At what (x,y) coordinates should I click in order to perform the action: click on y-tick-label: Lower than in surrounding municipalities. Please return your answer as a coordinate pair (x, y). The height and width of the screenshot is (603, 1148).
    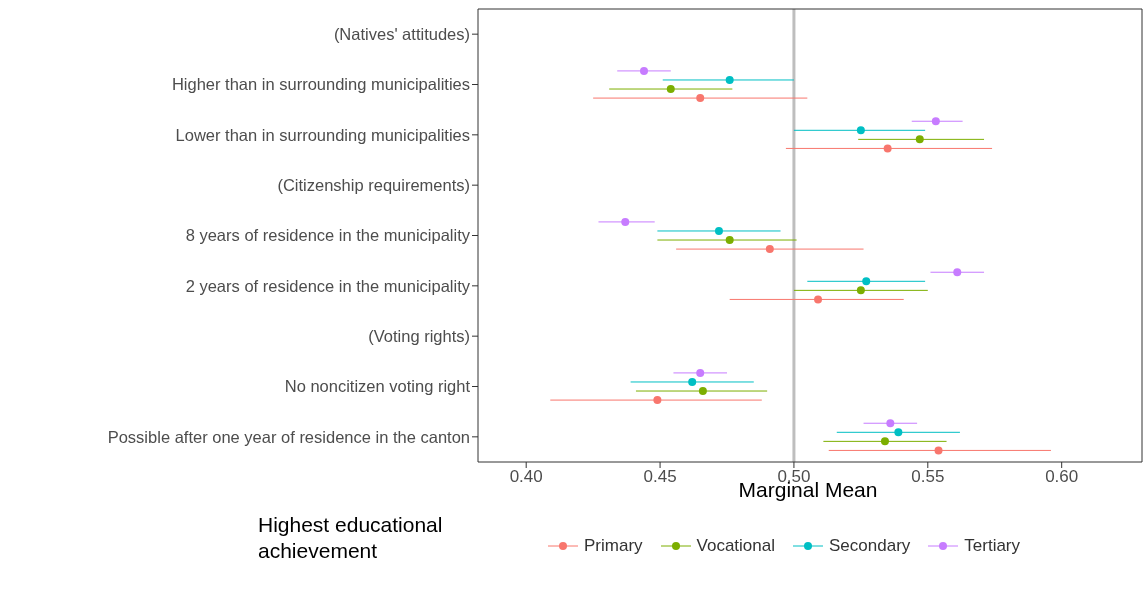
    Looking at the image, I should click on (322, 134).